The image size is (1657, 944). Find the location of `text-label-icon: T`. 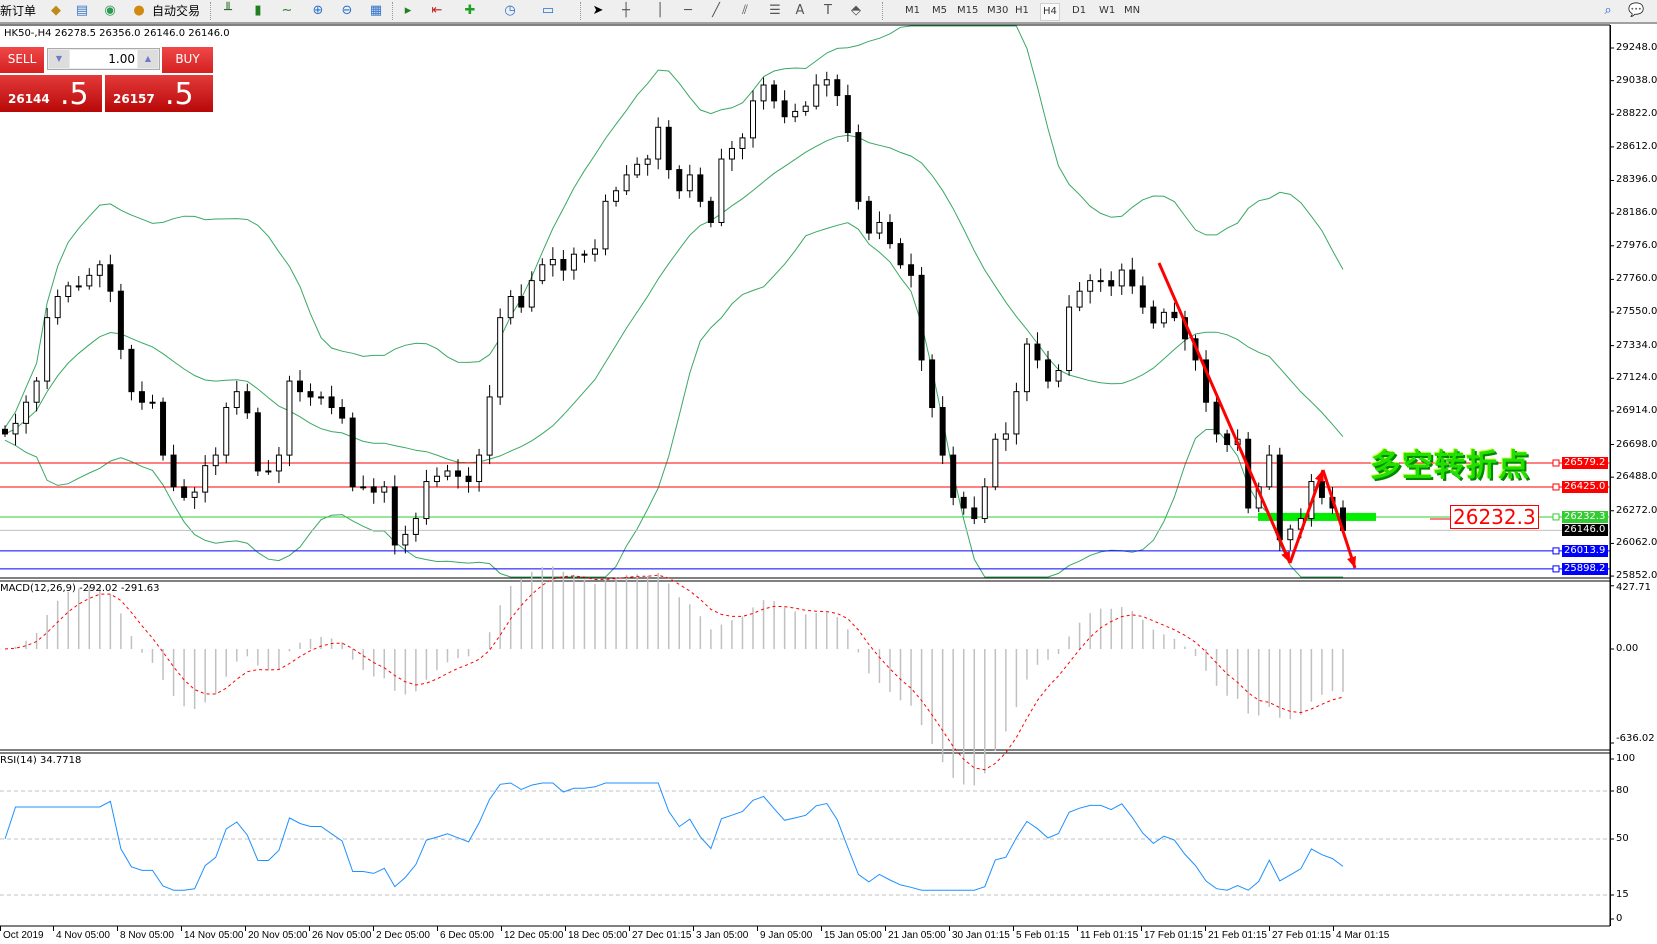

text-label-icon: T is located at coordinates (828, 10).